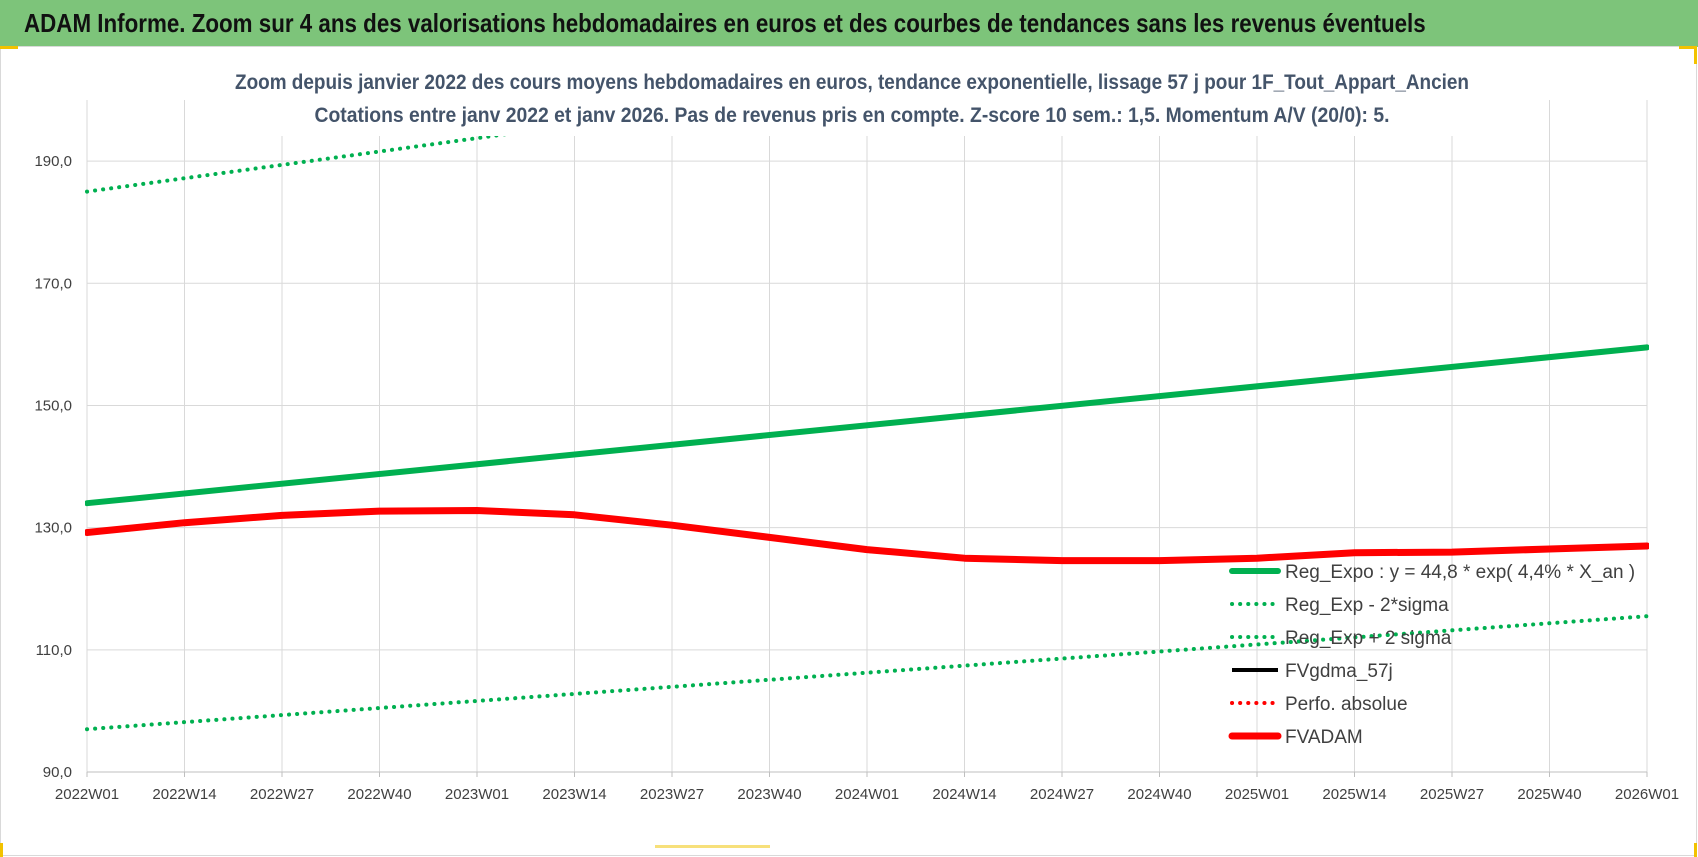 Image resolution: width=1698 pixels, height=857 pixels. What do you see at coordinates (1159, 794) in the screenshot?
I see `x-tick-label: 2024W40` at bounding box center [1159, 794].